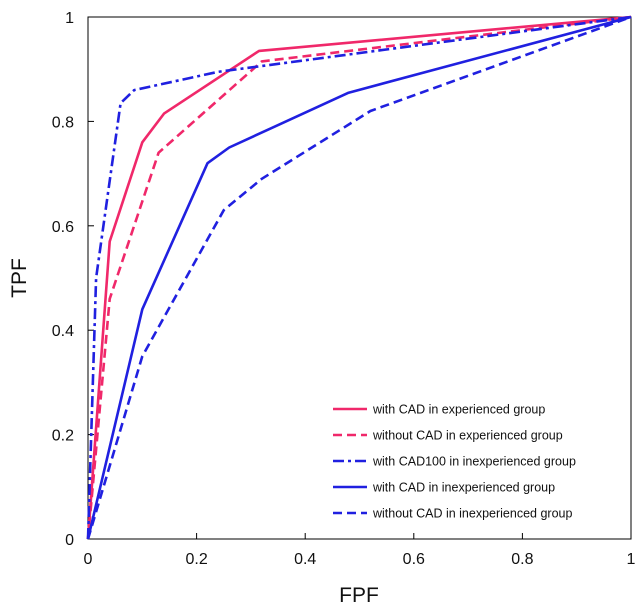 Image resolution: width=635 pixels, height=609 pixels. What do you see at coordinates (63, 331) in the screenshot?
I see `y-tick-label: 0.4` at bounding box center [63, 331].